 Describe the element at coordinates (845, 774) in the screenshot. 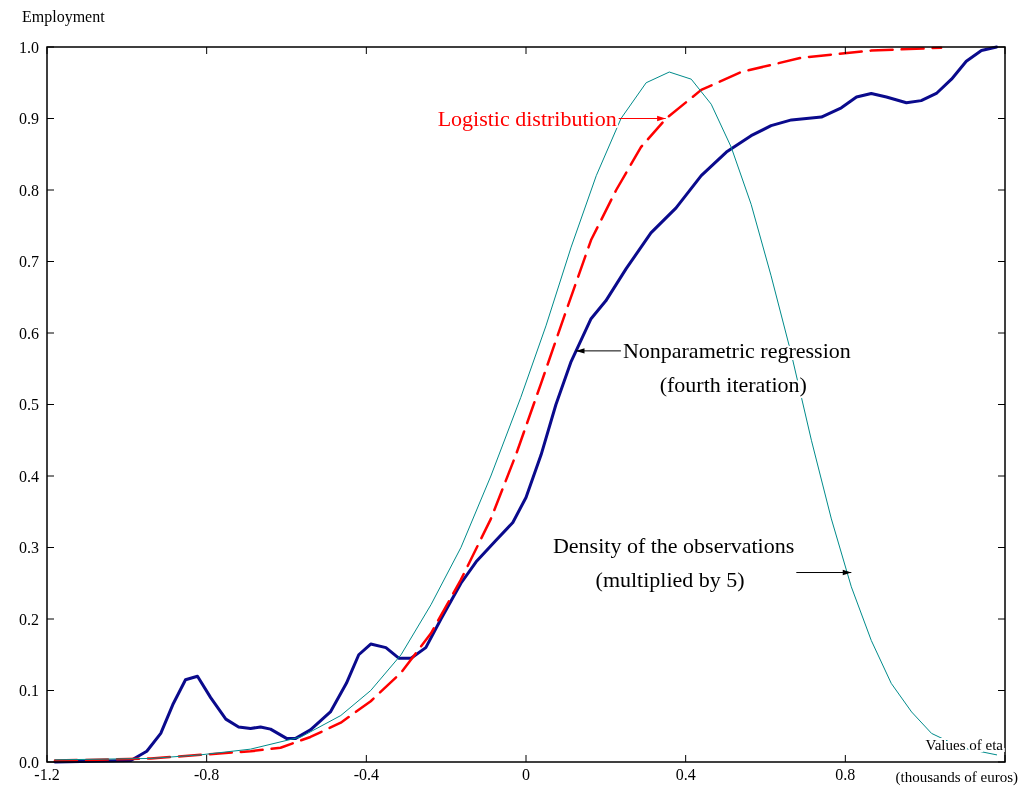

I see `x-tick-label: 0.8` at that location.